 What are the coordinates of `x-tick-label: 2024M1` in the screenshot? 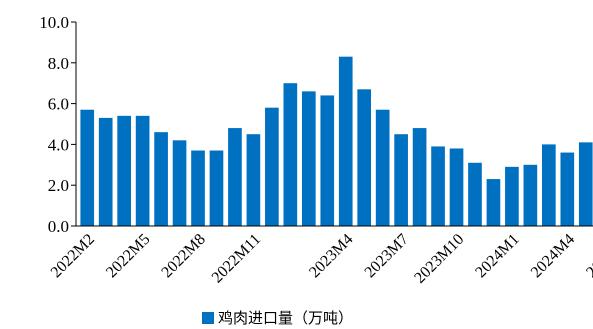 It's located at (497, 256).